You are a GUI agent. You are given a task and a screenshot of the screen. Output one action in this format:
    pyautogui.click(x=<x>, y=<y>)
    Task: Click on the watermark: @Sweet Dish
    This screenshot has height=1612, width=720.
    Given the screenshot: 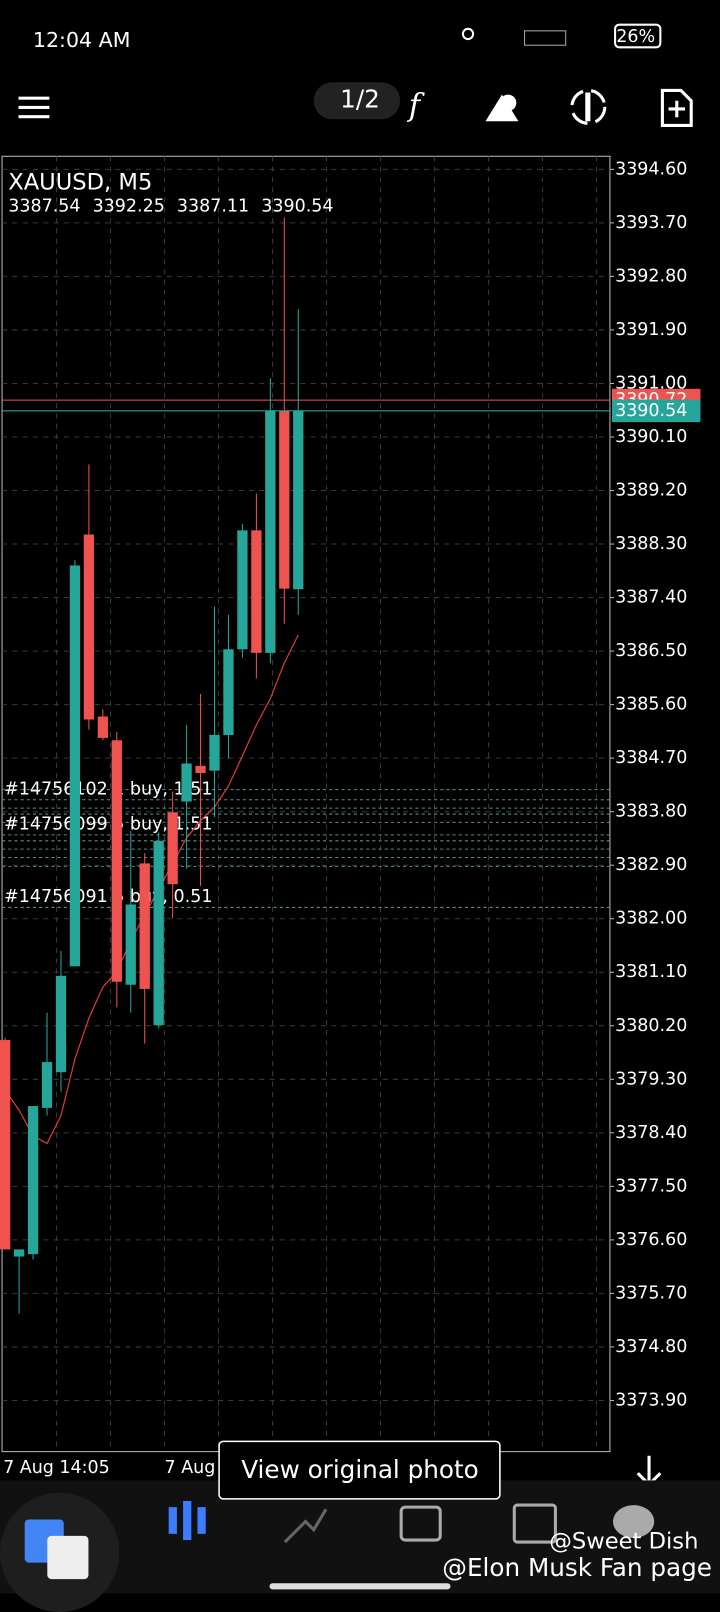 What is the action you would take?
    pyautogui.click(x=623, y=1542)
    